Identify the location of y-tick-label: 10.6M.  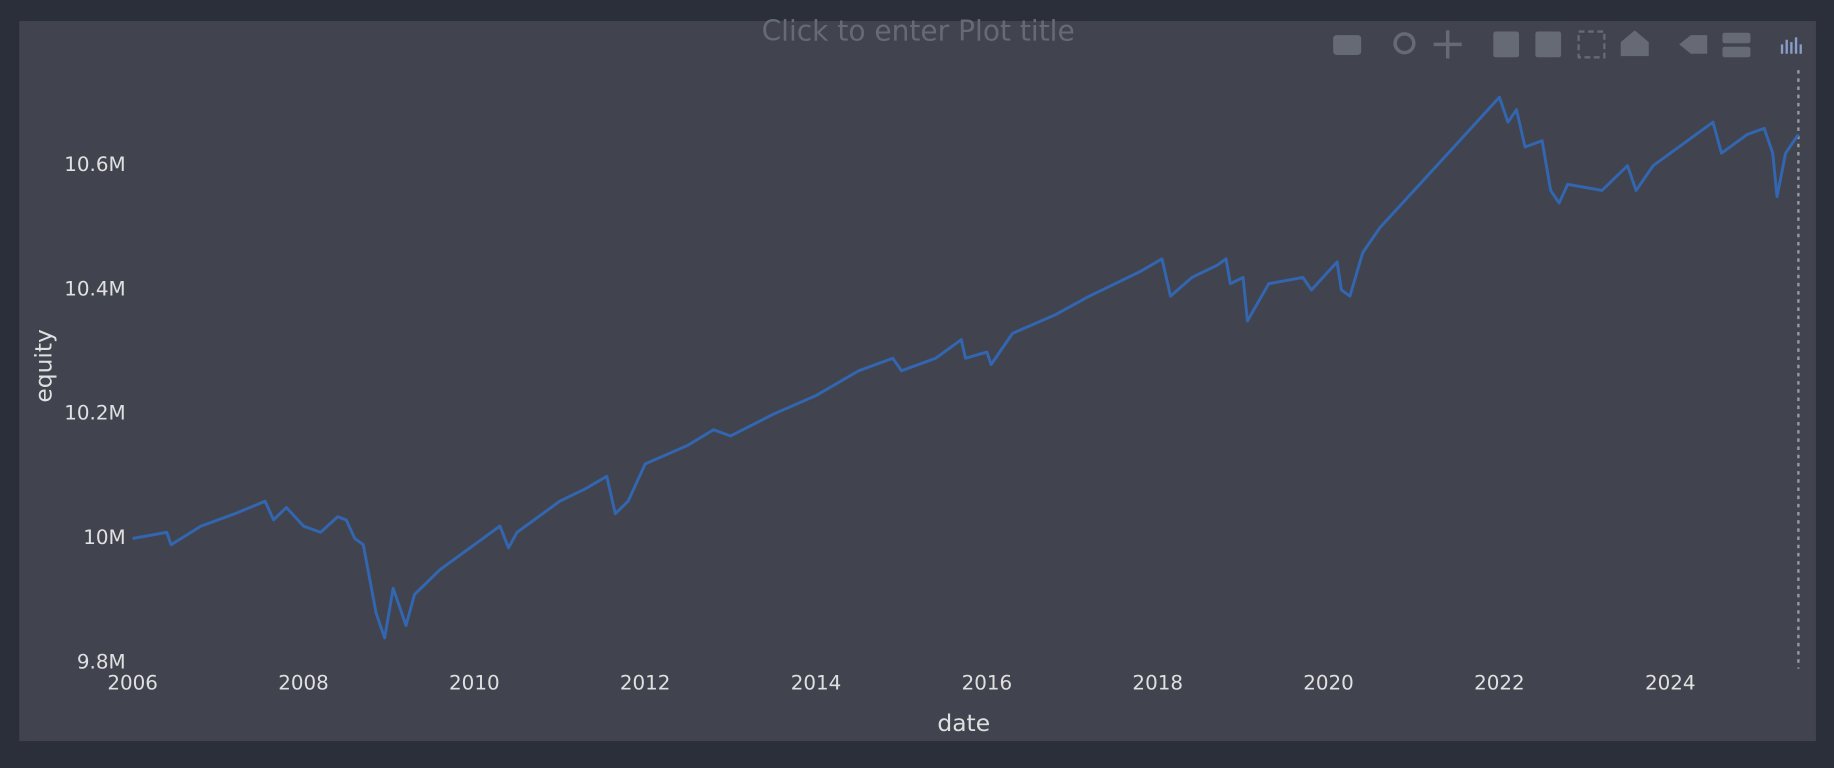
(94, 164).